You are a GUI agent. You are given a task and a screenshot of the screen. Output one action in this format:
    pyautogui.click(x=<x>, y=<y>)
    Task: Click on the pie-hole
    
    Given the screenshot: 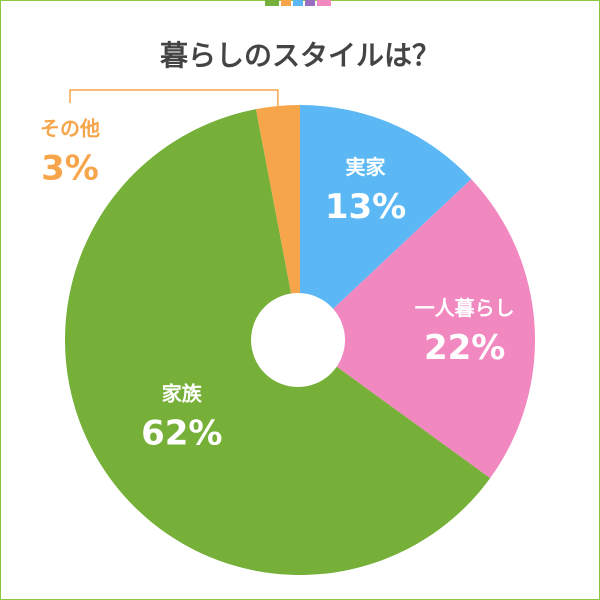 What is the action you would take?
    pyautogui.click(x=298, y=340)
    